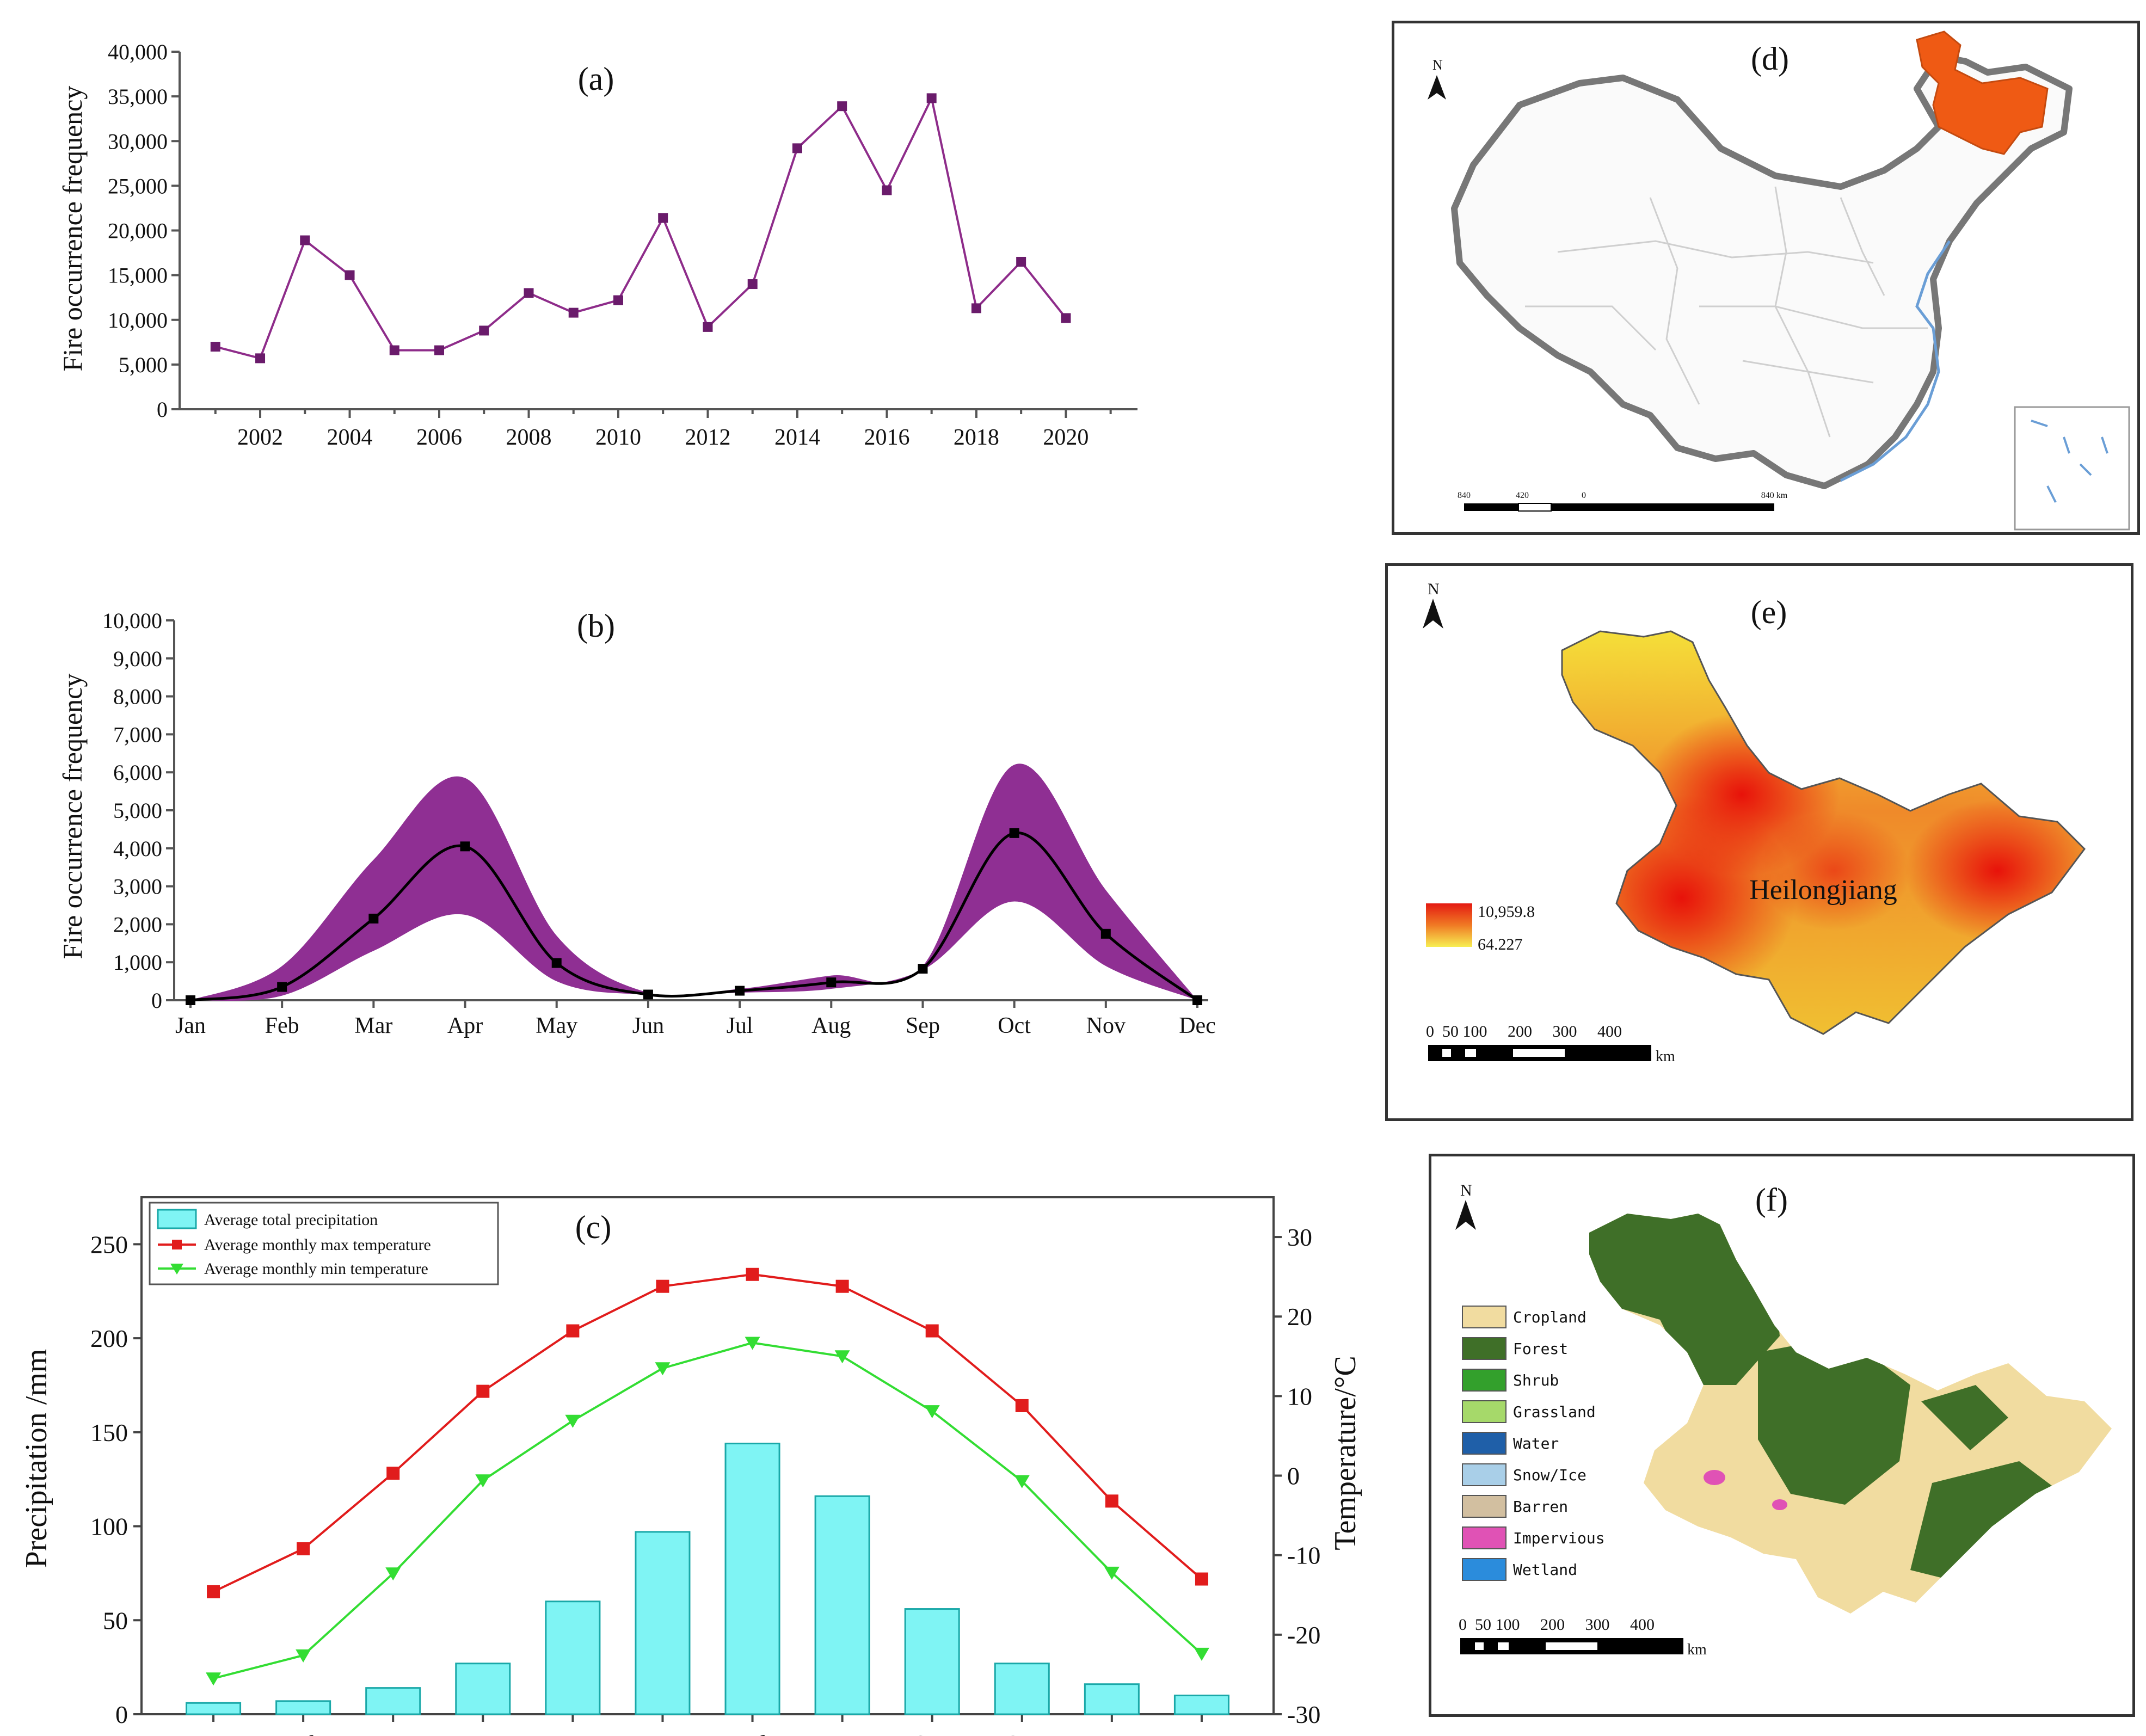  I want to click on scale-label: 0, so click(1584, 495).